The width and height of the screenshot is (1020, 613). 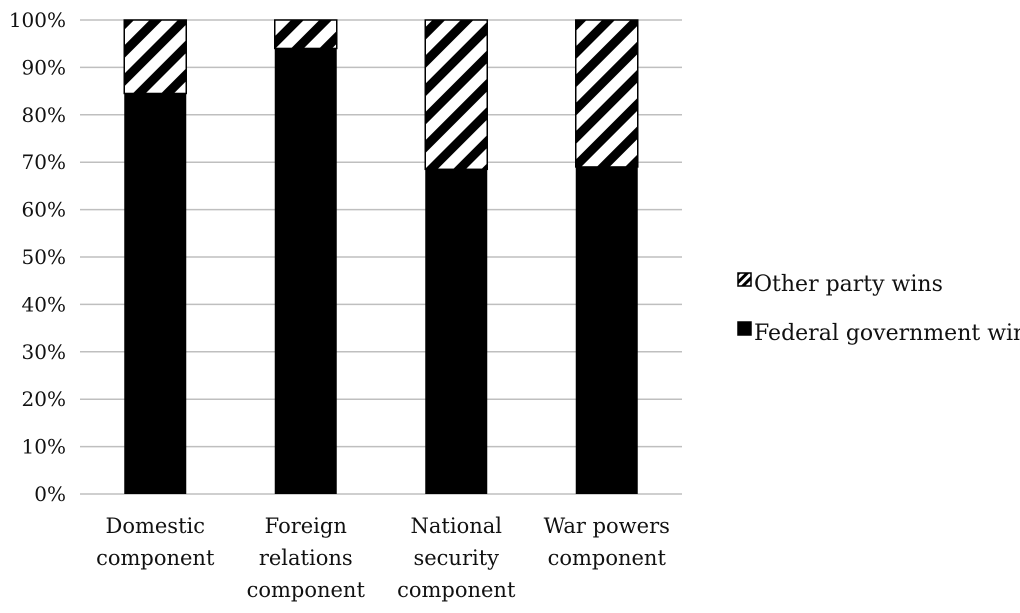 I want to click on y-axis-tick-labels: 0% 10% 20% 30% 40% 50% 60% 70% 80% 90% 100%, so click(x=37, y=257).